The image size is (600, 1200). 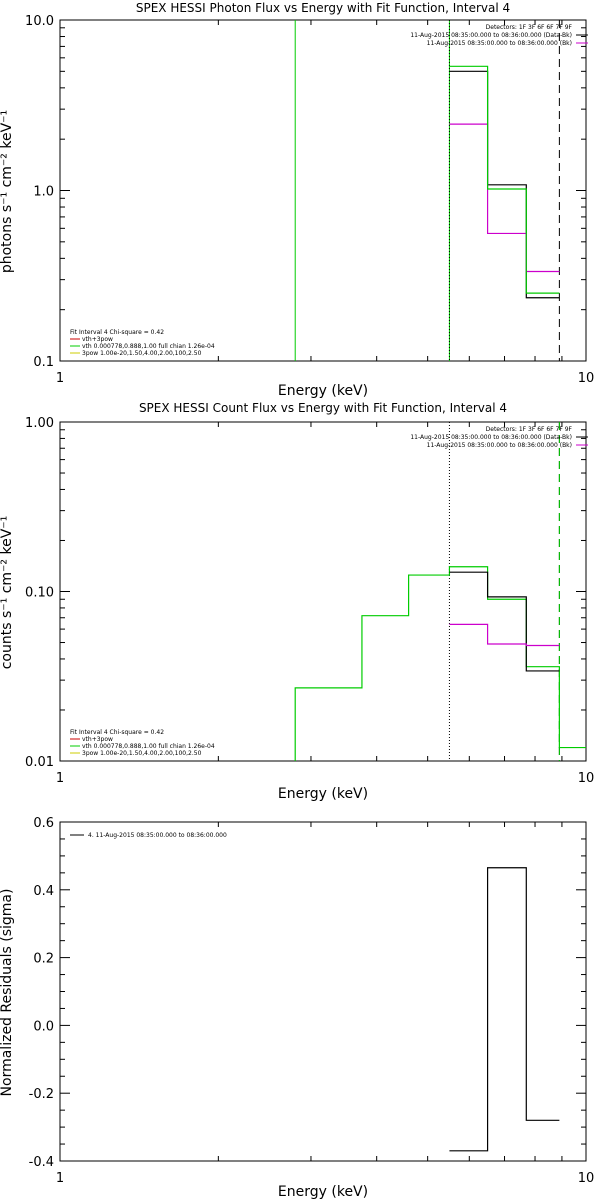 What do you see at coordinates (43, 362) in the screenshot?
I see `y-tick-label: 0.1` at bounding box center [43, 362].